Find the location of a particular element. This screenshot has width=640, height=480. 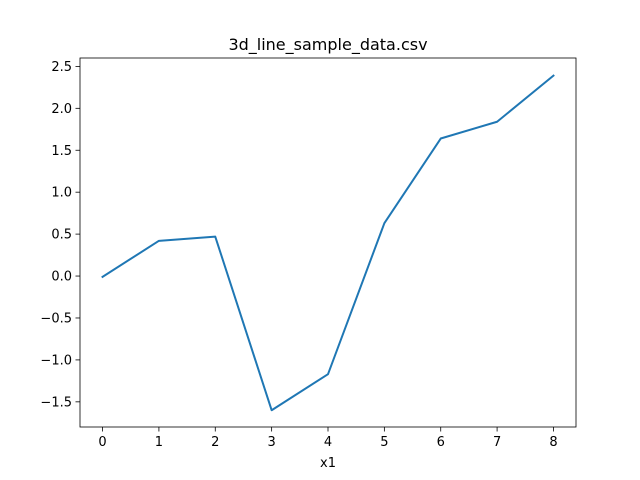

x-axis-ticks: 0 1 2 3 4 5 6 7 8 is located at coordinates (328, 438).